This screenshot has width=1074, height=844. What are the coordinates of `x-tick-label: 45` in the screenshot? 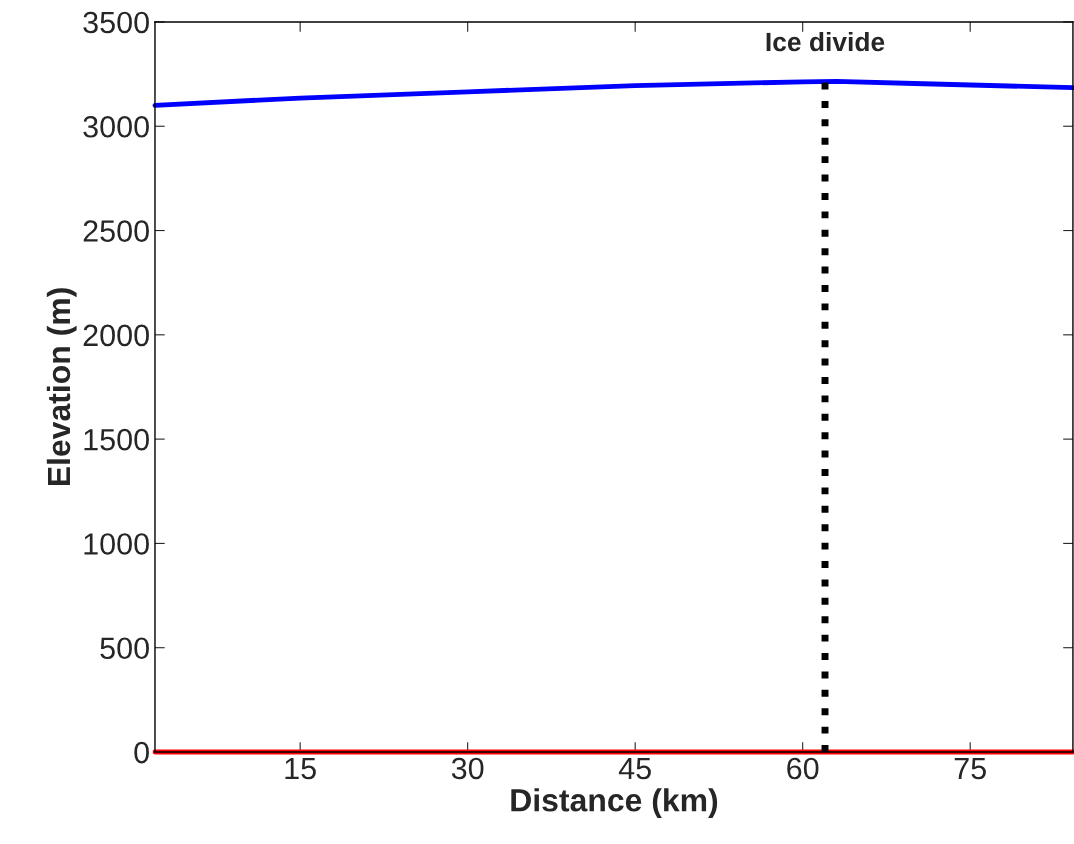 It's located at (634, 768).